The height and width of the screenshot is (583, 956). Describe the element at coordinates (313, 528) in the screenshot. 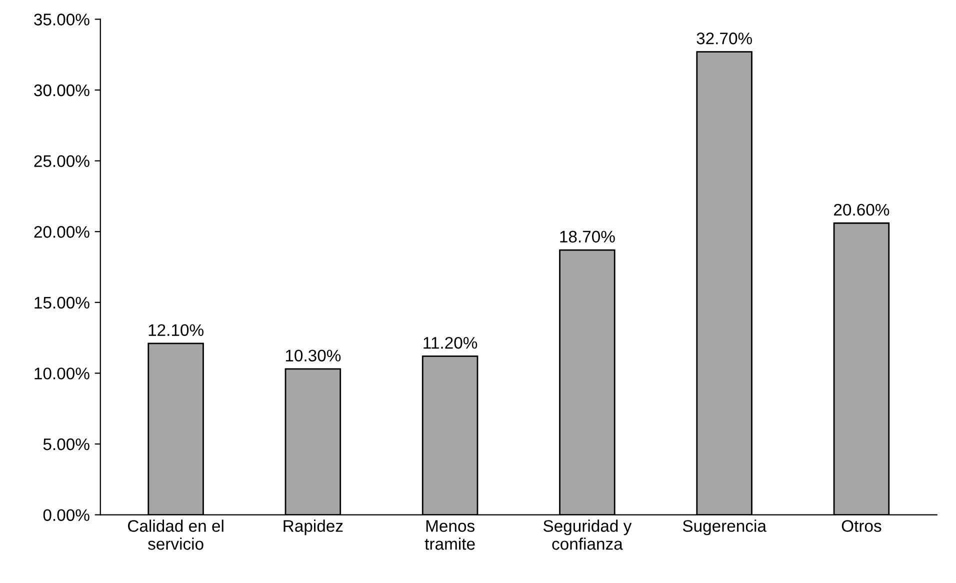

I see `x-tick-label: Rapidez` at that location.